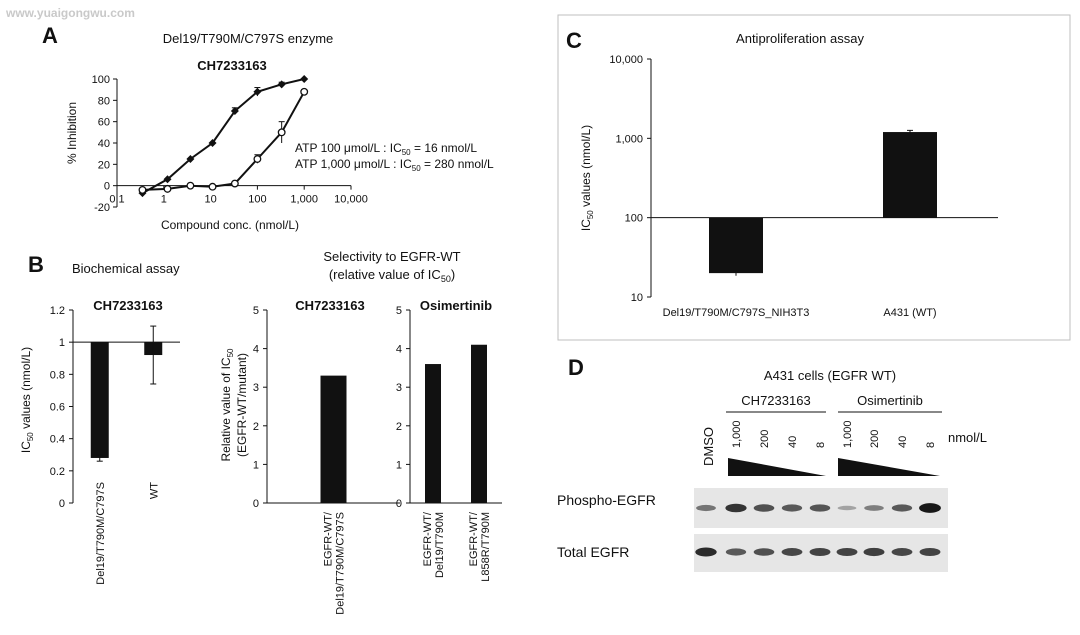  What do you see at coordinates (333, 439) in the screenshot?
I see `b2-chart-bar` at bounding box center [333, 439].